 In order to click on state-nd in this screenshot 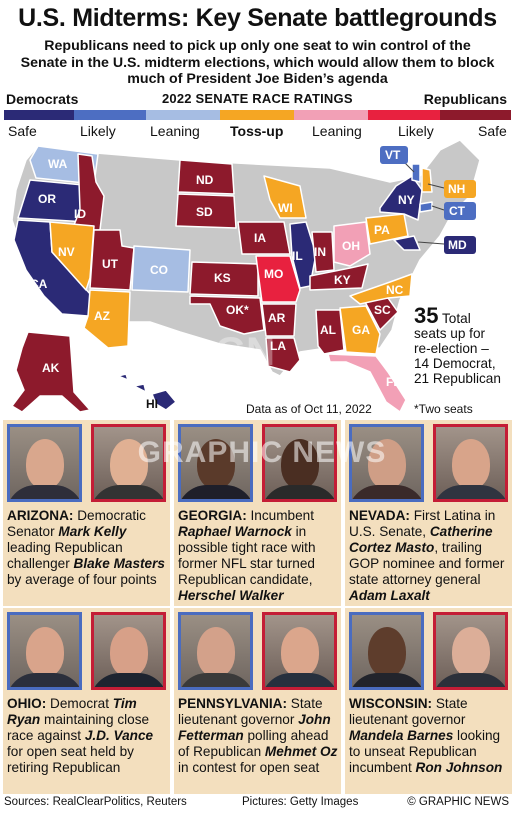, I will do `click(206, 177)`.